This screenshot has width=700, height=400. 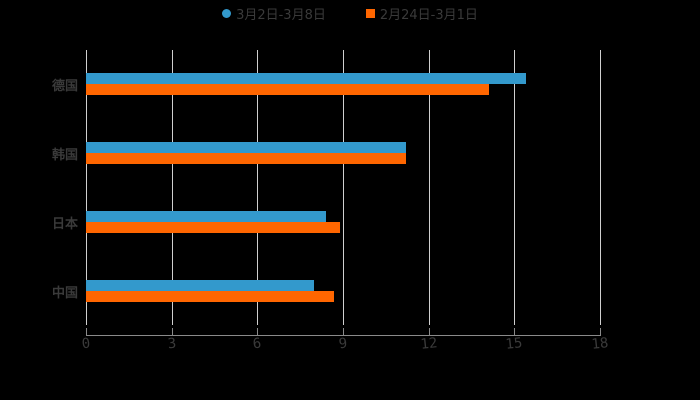 I want to click on legend-item-series2: 2月24日-3月1日, so click(x=421, y=13).